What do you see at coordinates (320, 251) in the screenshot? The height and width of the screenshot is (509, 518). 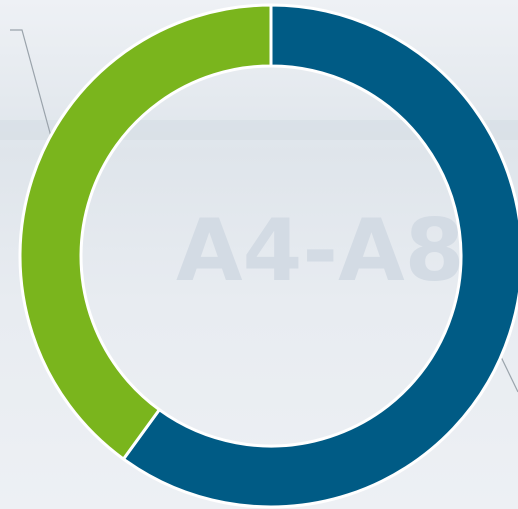 I see `background-text: A4-A8` at bounding box center [320, 251].